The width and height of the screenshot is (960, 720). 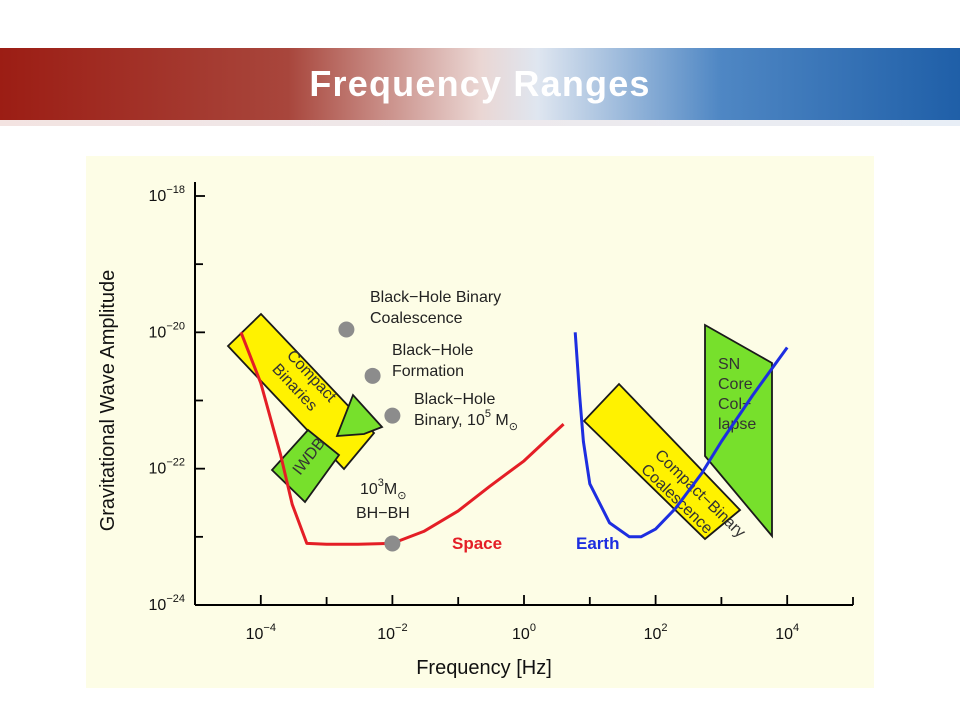 What do you see at coordinates (432, 361) in the screenshot?
I see `source-label: Black−Hole Formation` at bounding box center [432, 361].